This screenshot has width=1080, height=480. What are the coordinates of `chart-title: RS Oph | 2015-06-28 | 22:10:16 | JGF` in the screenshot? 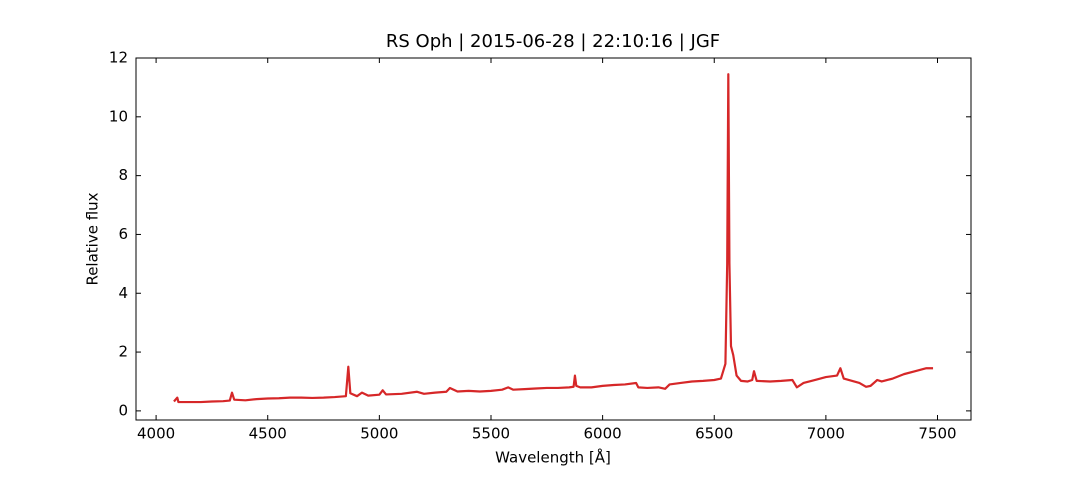 It's located at (553, 41).